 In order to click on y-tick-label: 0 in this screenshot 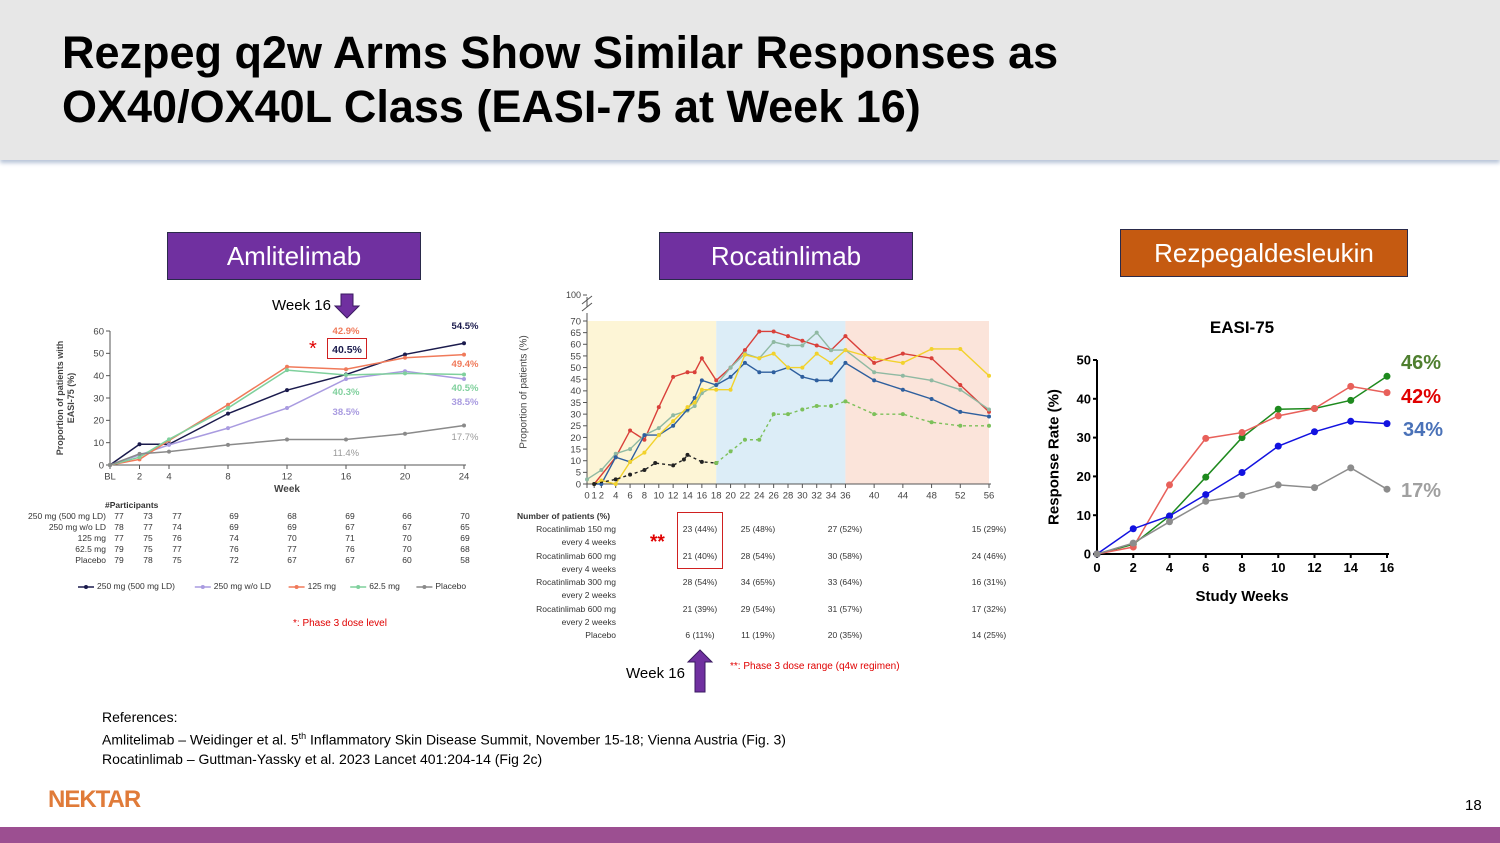, I will do `click(1087, 554)`.